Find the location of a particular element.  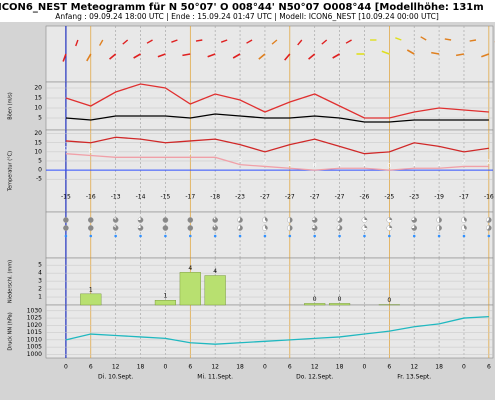

x-day-label: Do. 12.Sept. is located at coordinates (314, 377).